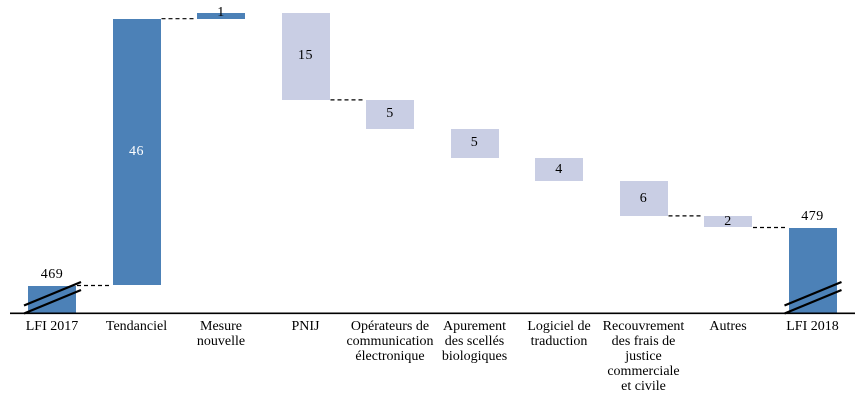 Image resolution: width=867 pixels, height=409 pixels. What do you see at coordinates (221, 334) in the screenshot?
I see `category-label-mesure-nouvelle: Mesure nouvelle` at bounding box center [221, 334].